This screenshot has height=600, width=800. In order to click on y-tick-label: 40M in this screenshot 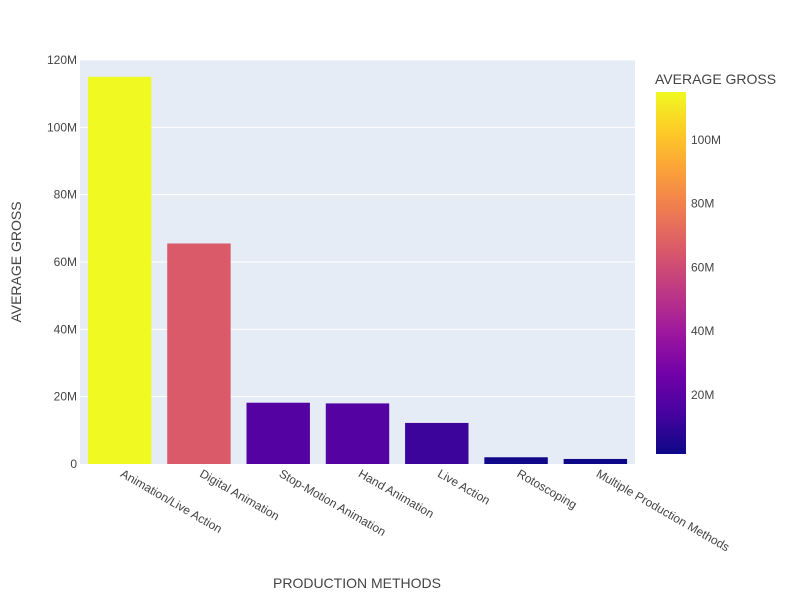, I will do `click(65, 329)`.